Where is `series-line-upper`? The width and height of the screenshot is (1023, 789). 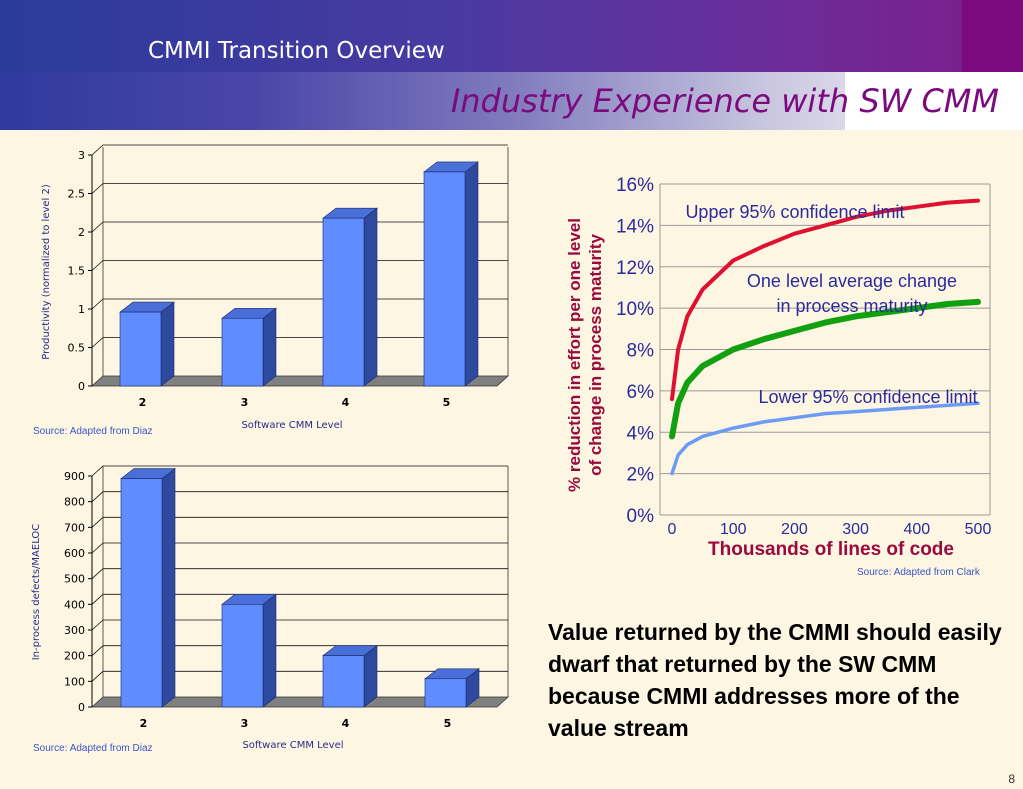
series-line-upper is located at coordinates (825, 300).